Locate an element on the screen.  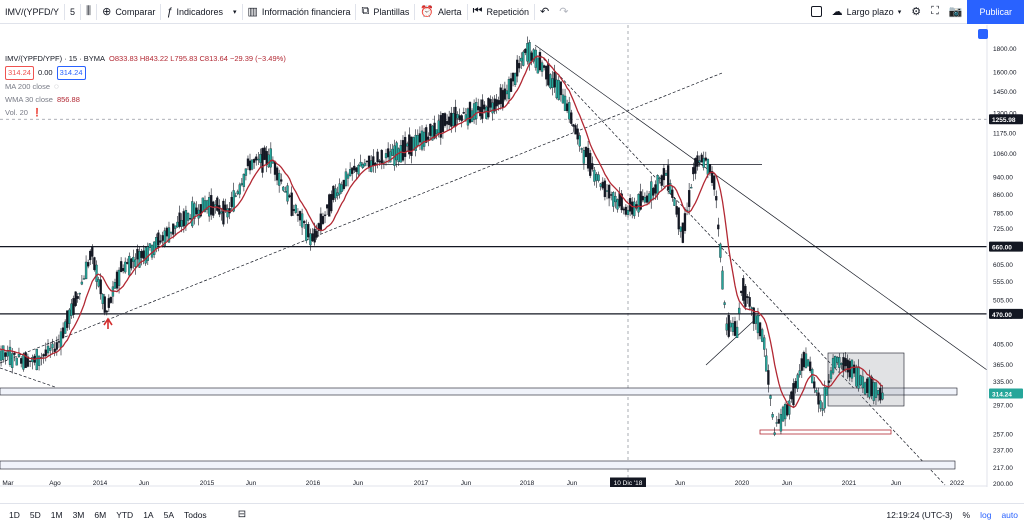
range-button-5d: 5D is located at coordinates (35, 514).